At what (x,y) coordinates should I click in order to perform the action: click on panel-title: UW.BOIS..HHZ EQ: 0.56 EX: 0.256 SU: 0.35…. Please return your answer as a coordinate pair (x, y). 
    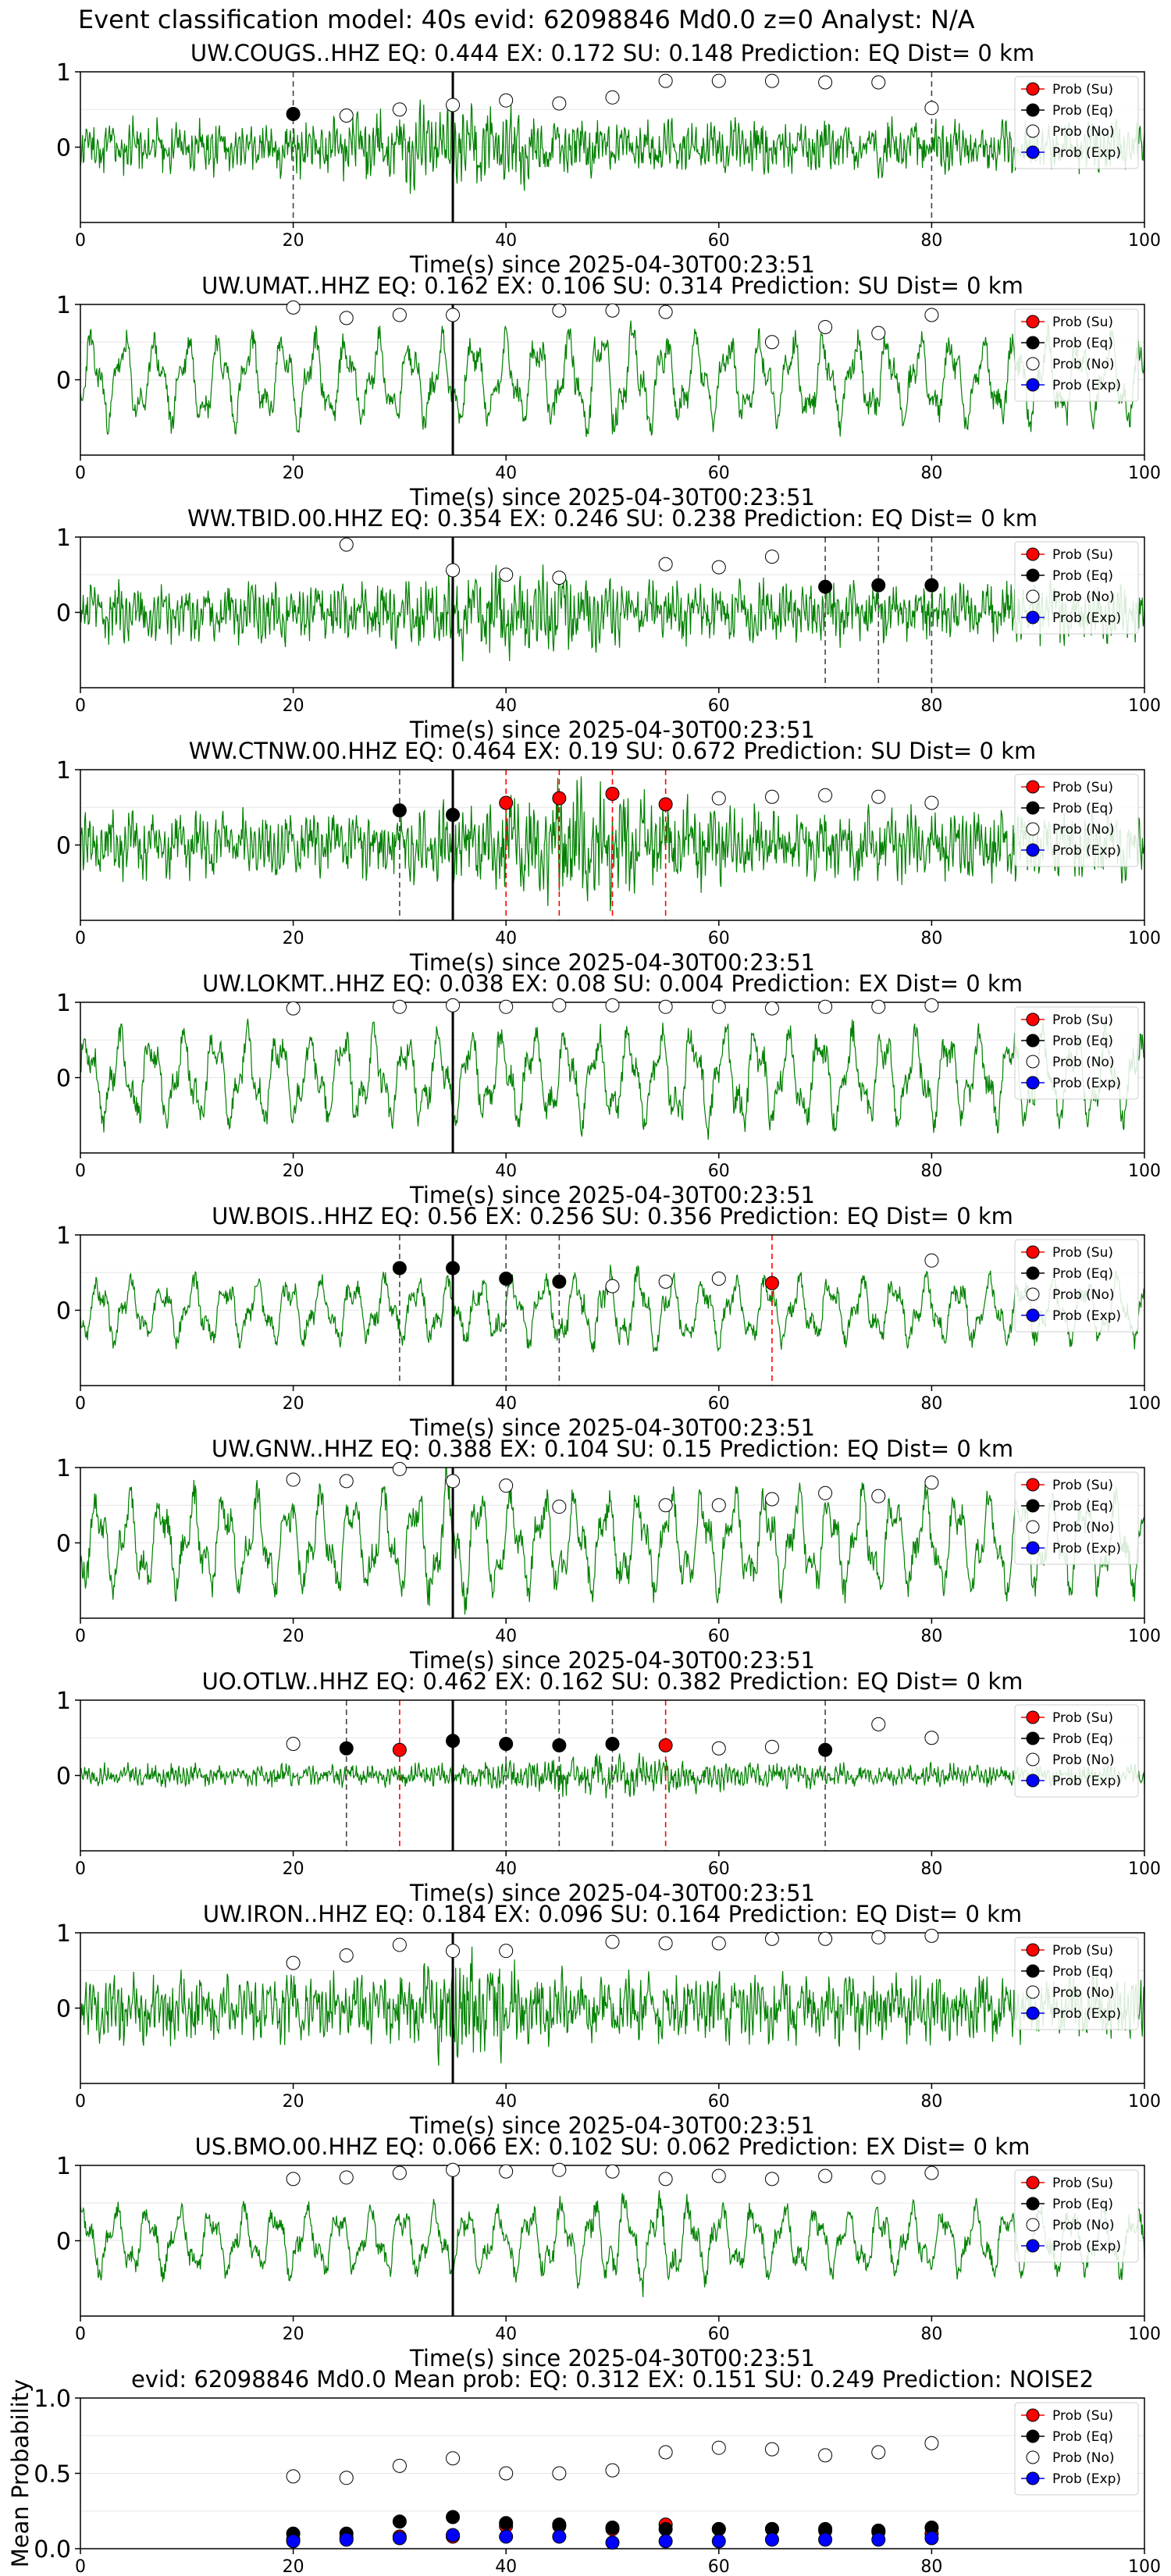
    Looking at the image, I should click on (612, 1216).